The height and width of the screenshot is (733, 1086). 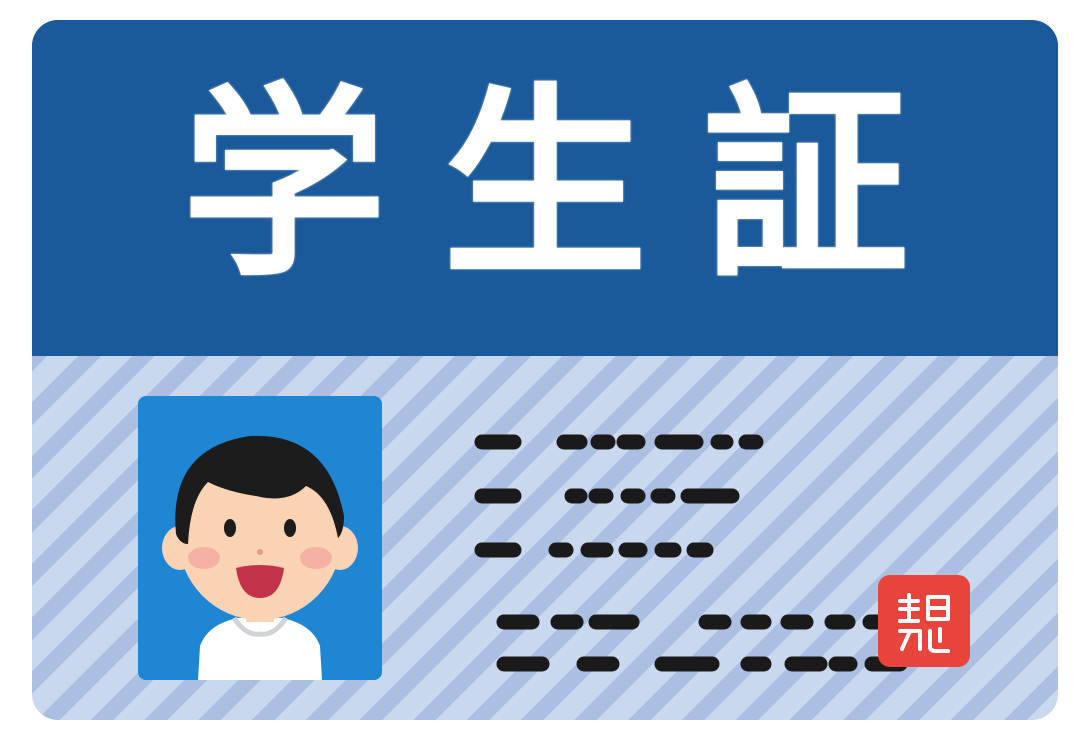 I want to click on student-portrait-icon, so click(x=260, y=557).